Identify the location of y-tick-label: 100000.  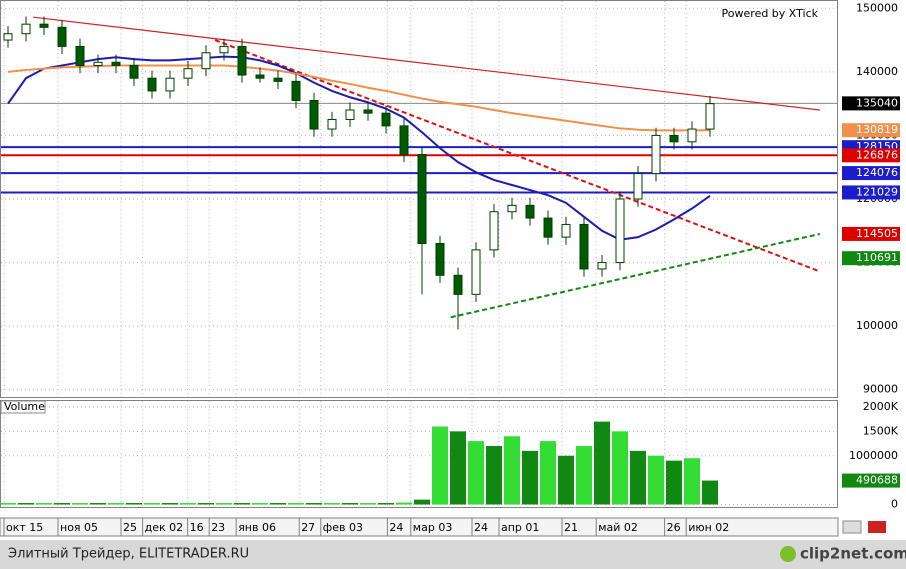
(877, 325).